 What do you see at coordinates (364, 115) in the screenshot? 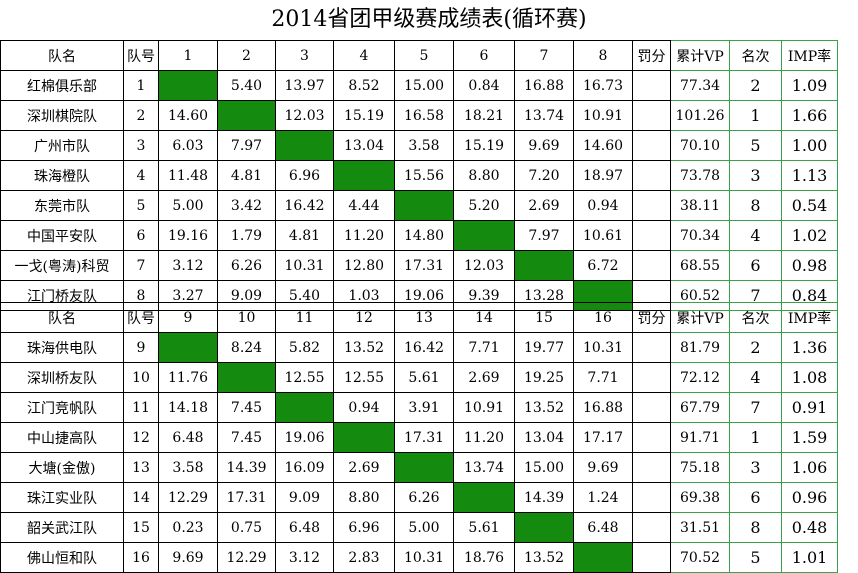
I see `score-cell: 15.19` at bounding box center [364, 115].